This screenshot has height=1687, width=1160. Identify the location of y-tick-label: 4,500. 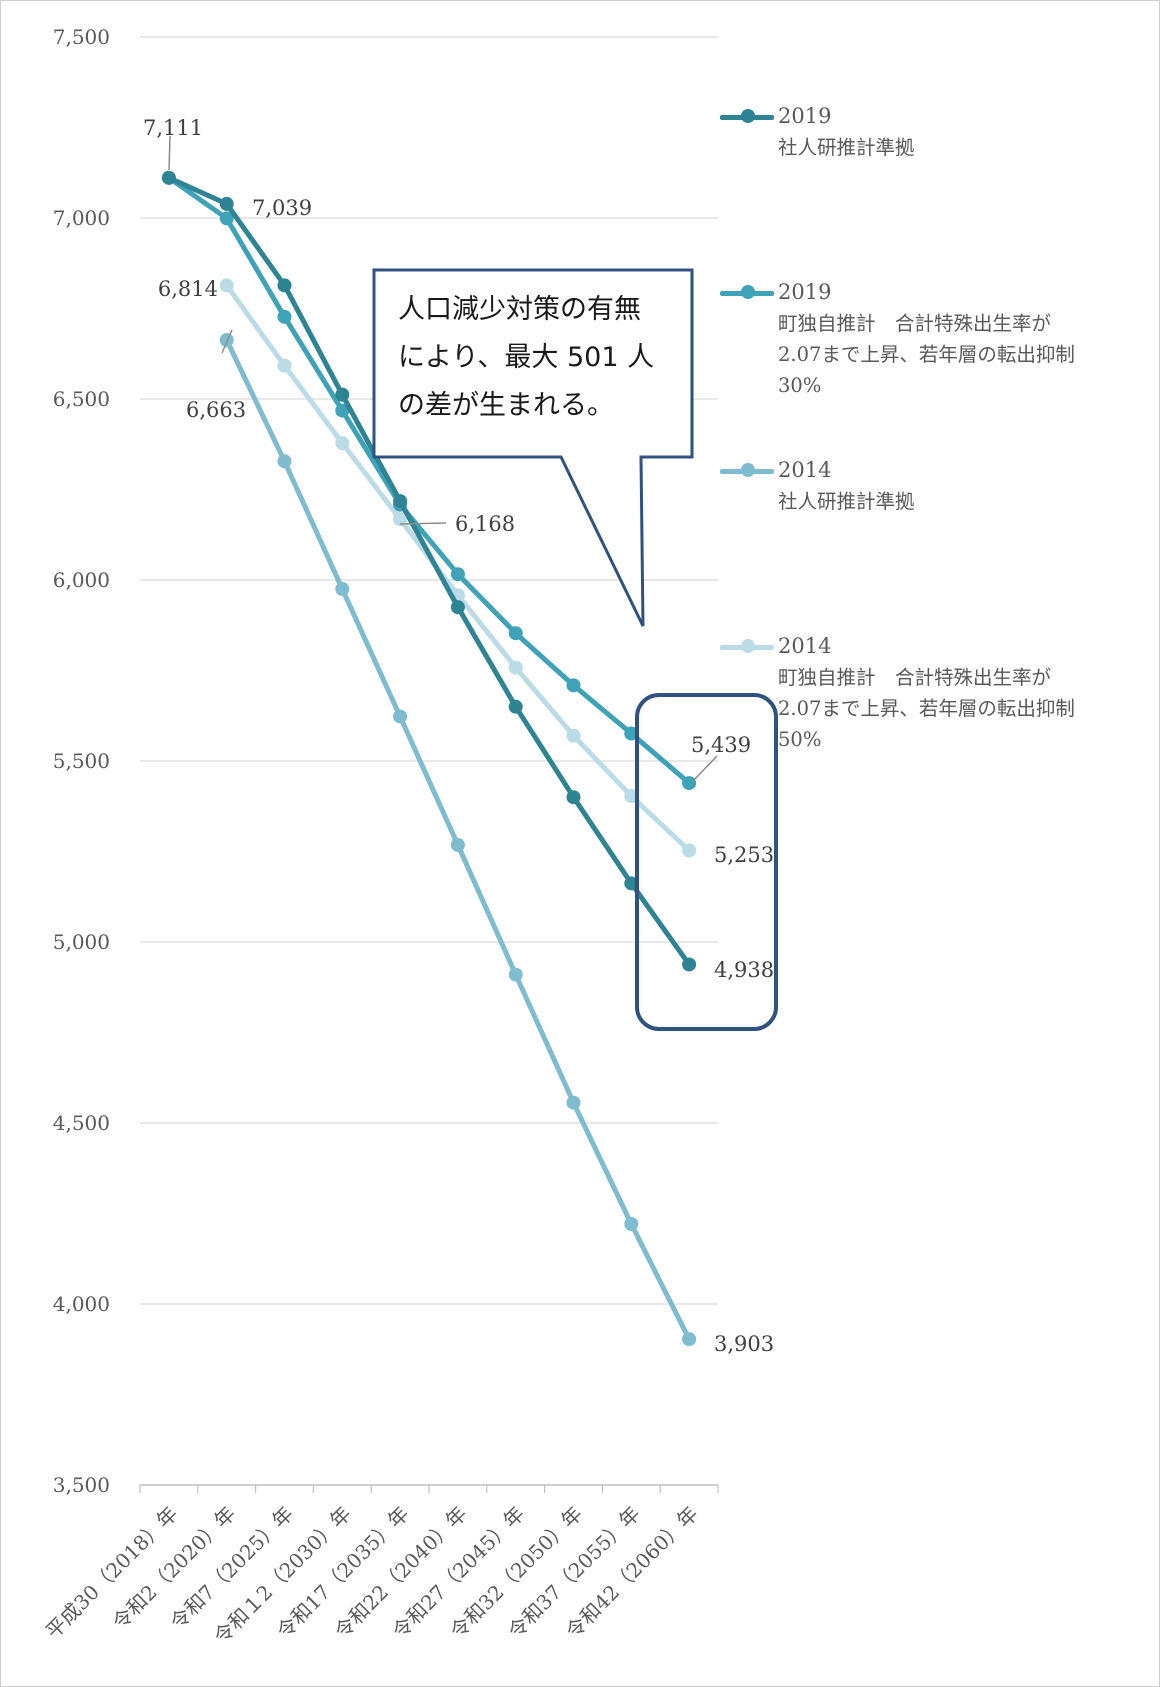
(81, 1123).